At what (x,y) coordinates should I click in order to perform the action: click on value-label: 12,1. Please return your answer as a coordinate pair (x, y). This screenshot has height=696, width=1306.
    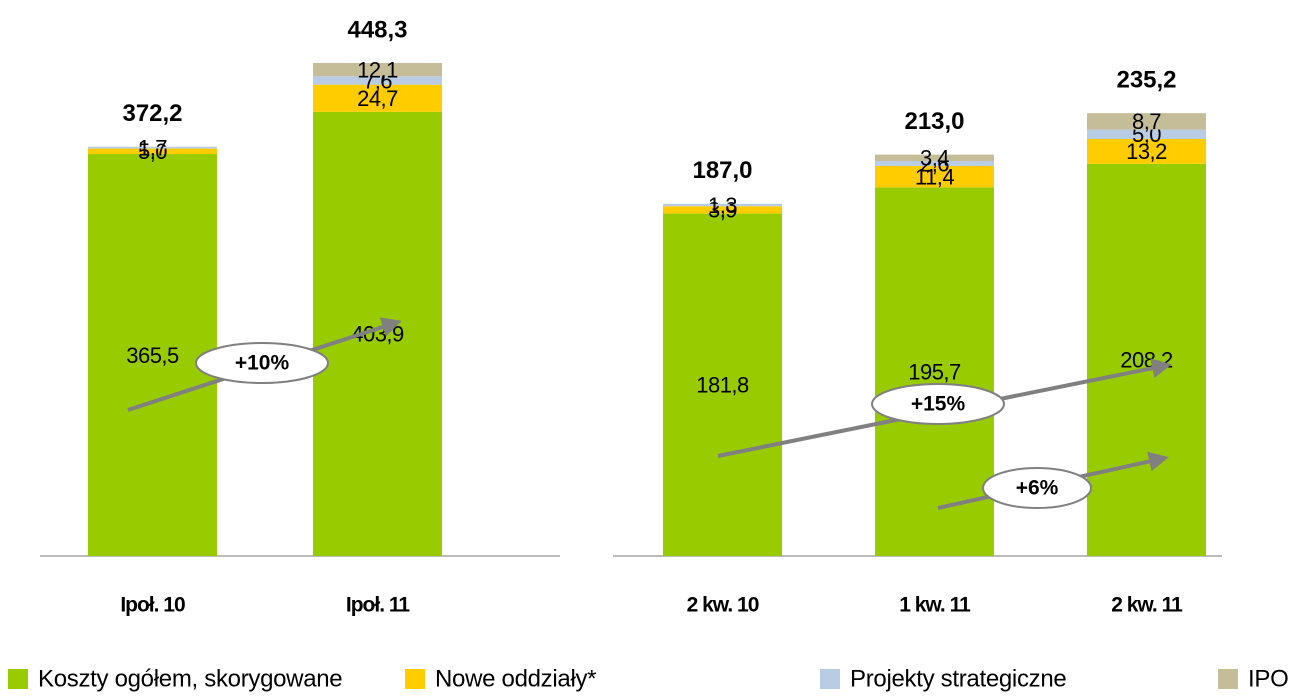
    Looking at the image, I should click on (377, 69).